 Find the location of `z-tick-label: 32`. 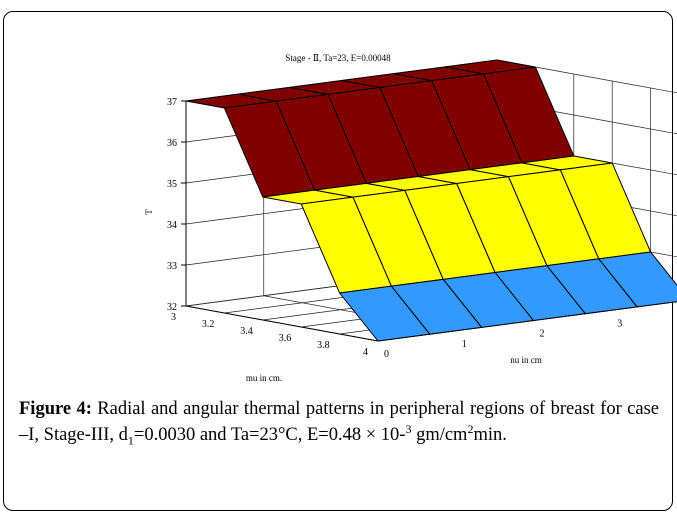

z-tick-label: 32 is located at coordinates (172, 307).